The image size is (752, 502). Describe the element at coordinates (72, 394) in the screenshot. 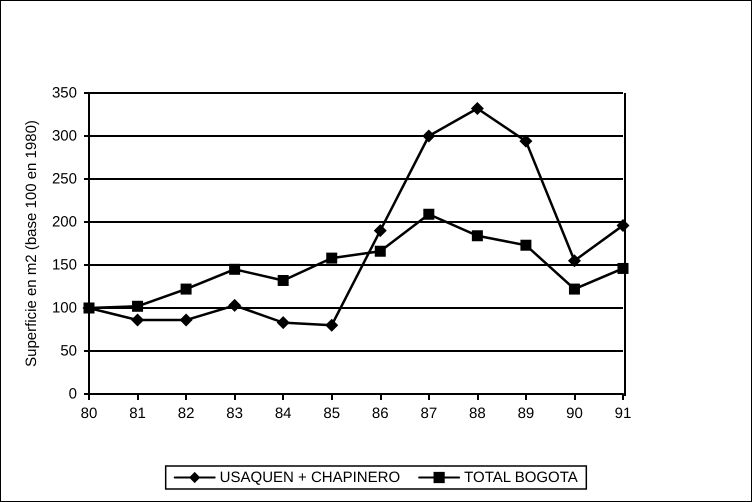

I see `y-tick-label: 0` at that location.